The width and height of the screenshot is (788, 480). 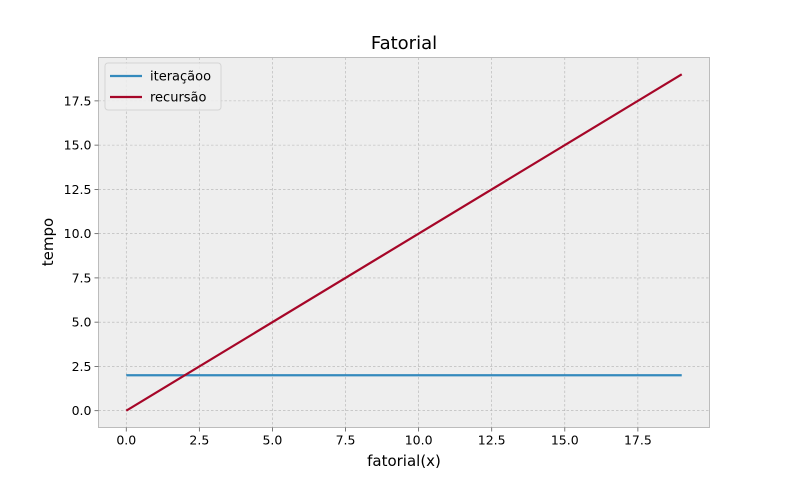 I want to click on y-axis-label: tempo, so click(x=48, y=242).